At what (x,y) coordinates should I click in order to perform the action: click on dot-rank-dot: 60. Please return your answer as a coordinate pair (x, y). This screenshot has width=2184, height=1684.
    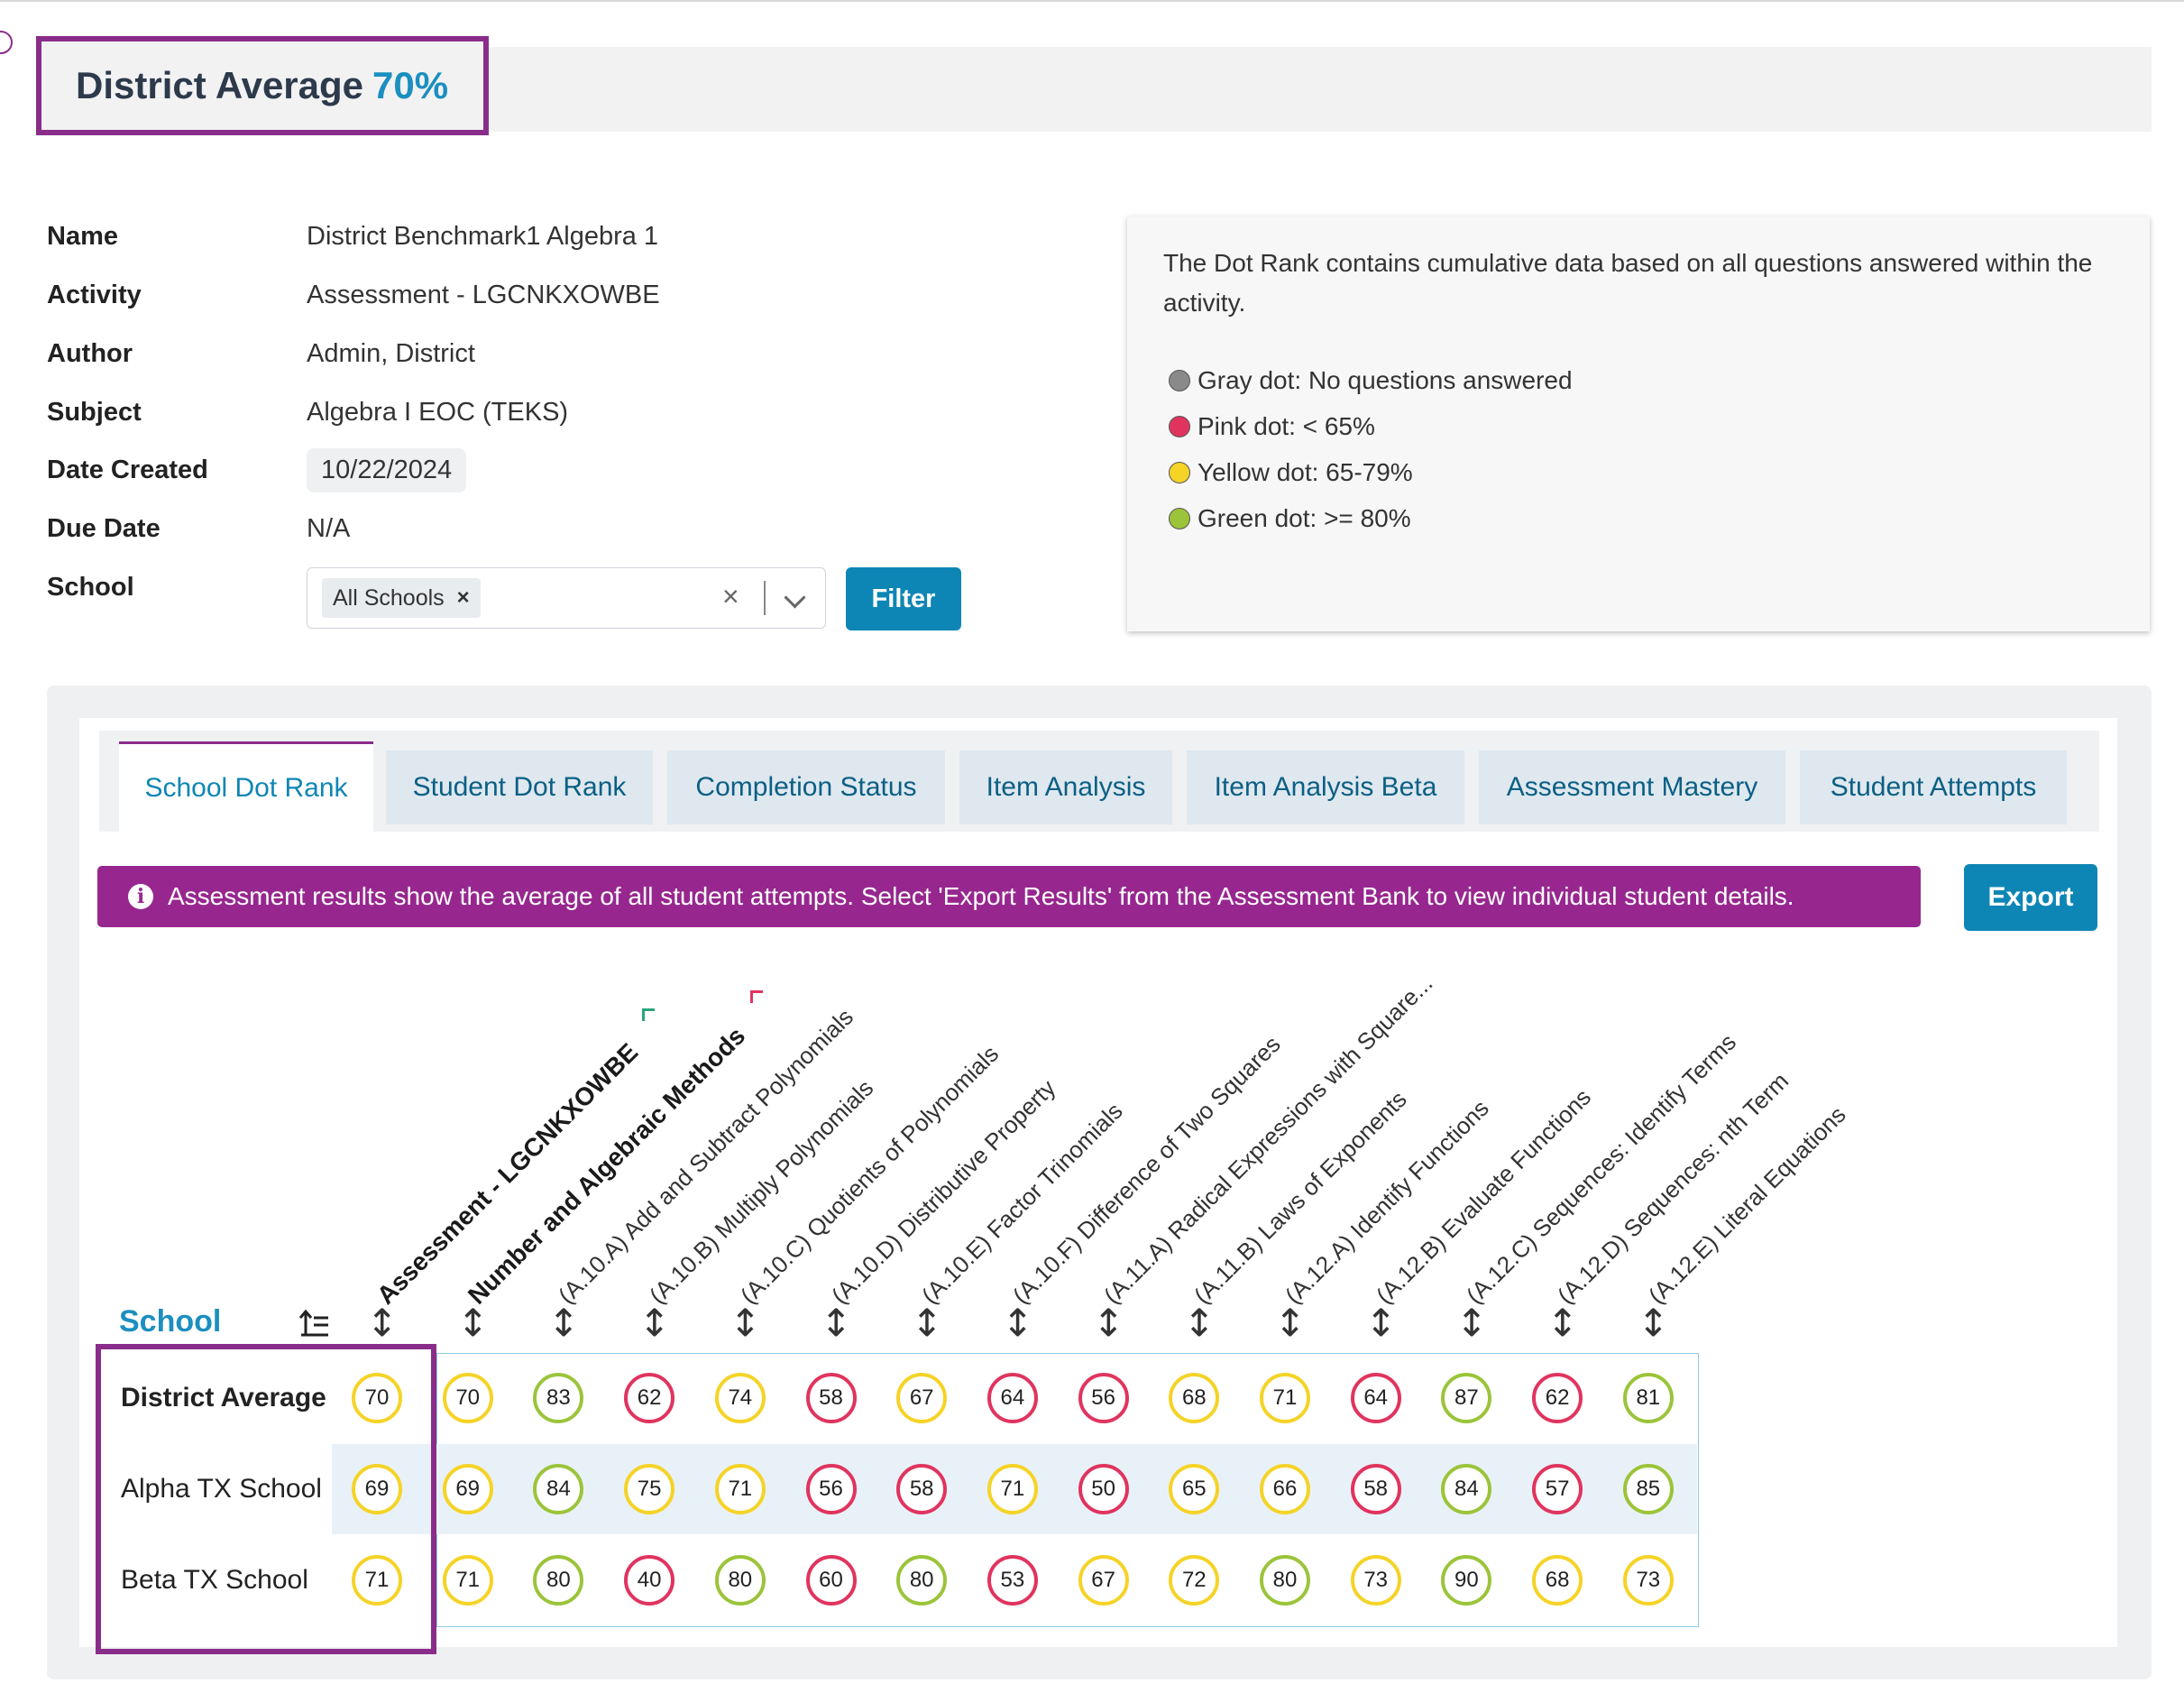
    Looking at the image, I should click on (831, 1581).